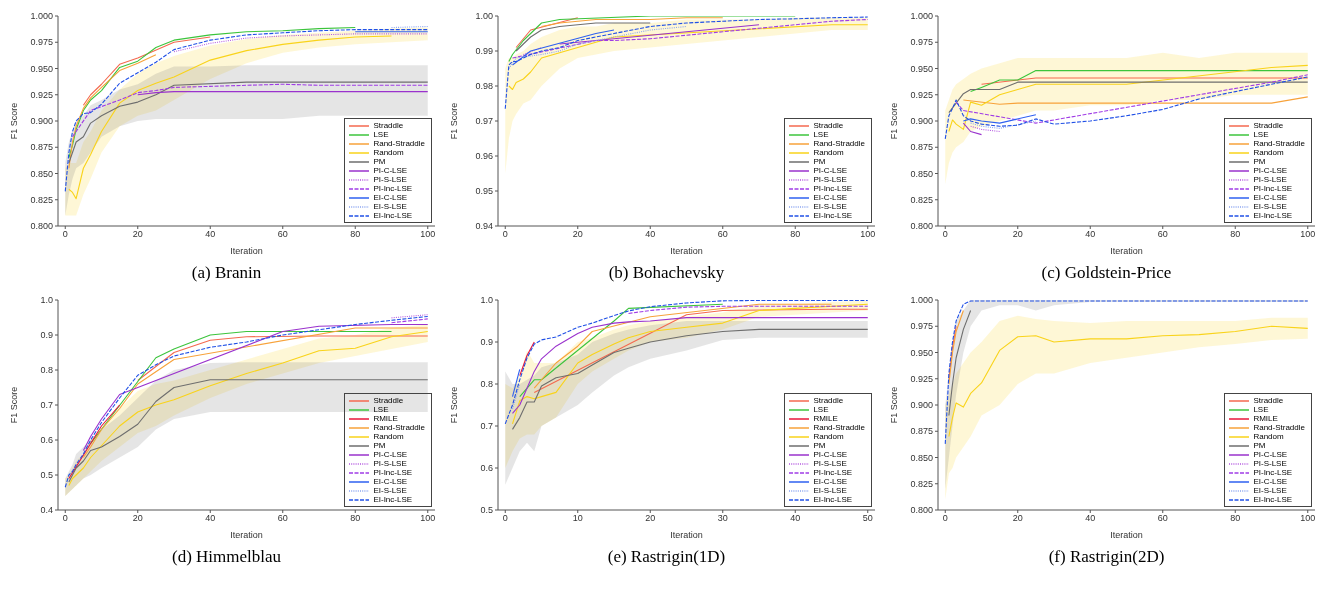 The image size is (1327, 599). Describe the element at coordinates (1106, 557) in the screenshot. I see `text: (f) Rastrigin(2D)` at that location.